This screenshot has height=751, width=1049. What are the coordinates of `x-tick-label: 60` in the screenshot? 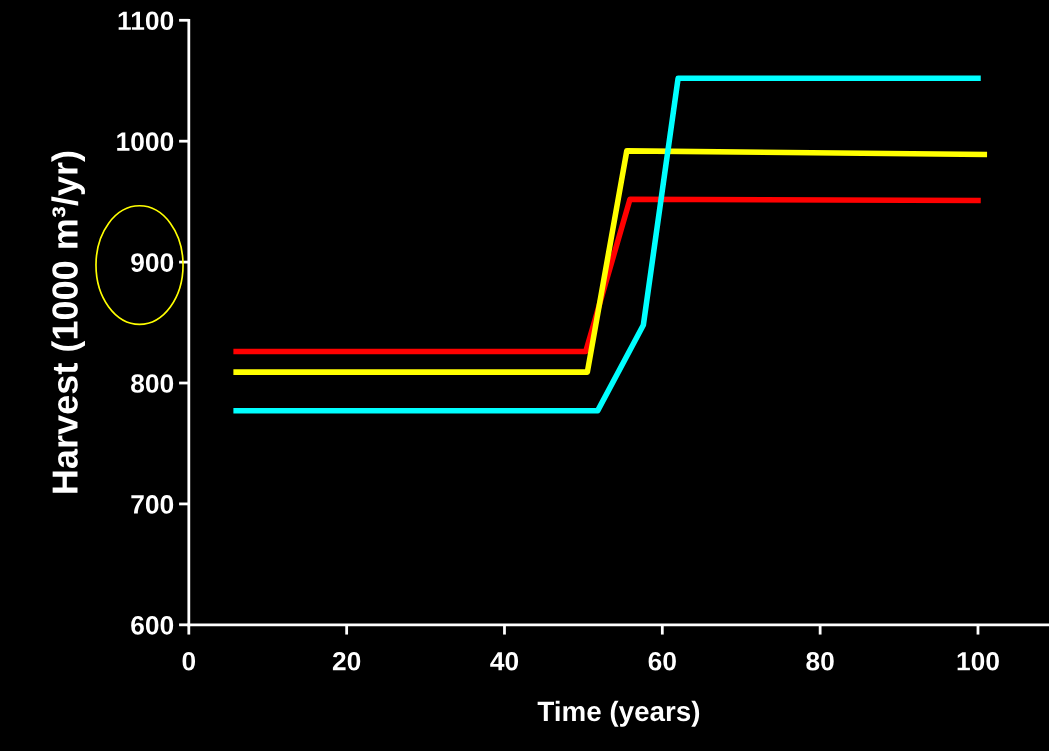 It's located at (662, 661).